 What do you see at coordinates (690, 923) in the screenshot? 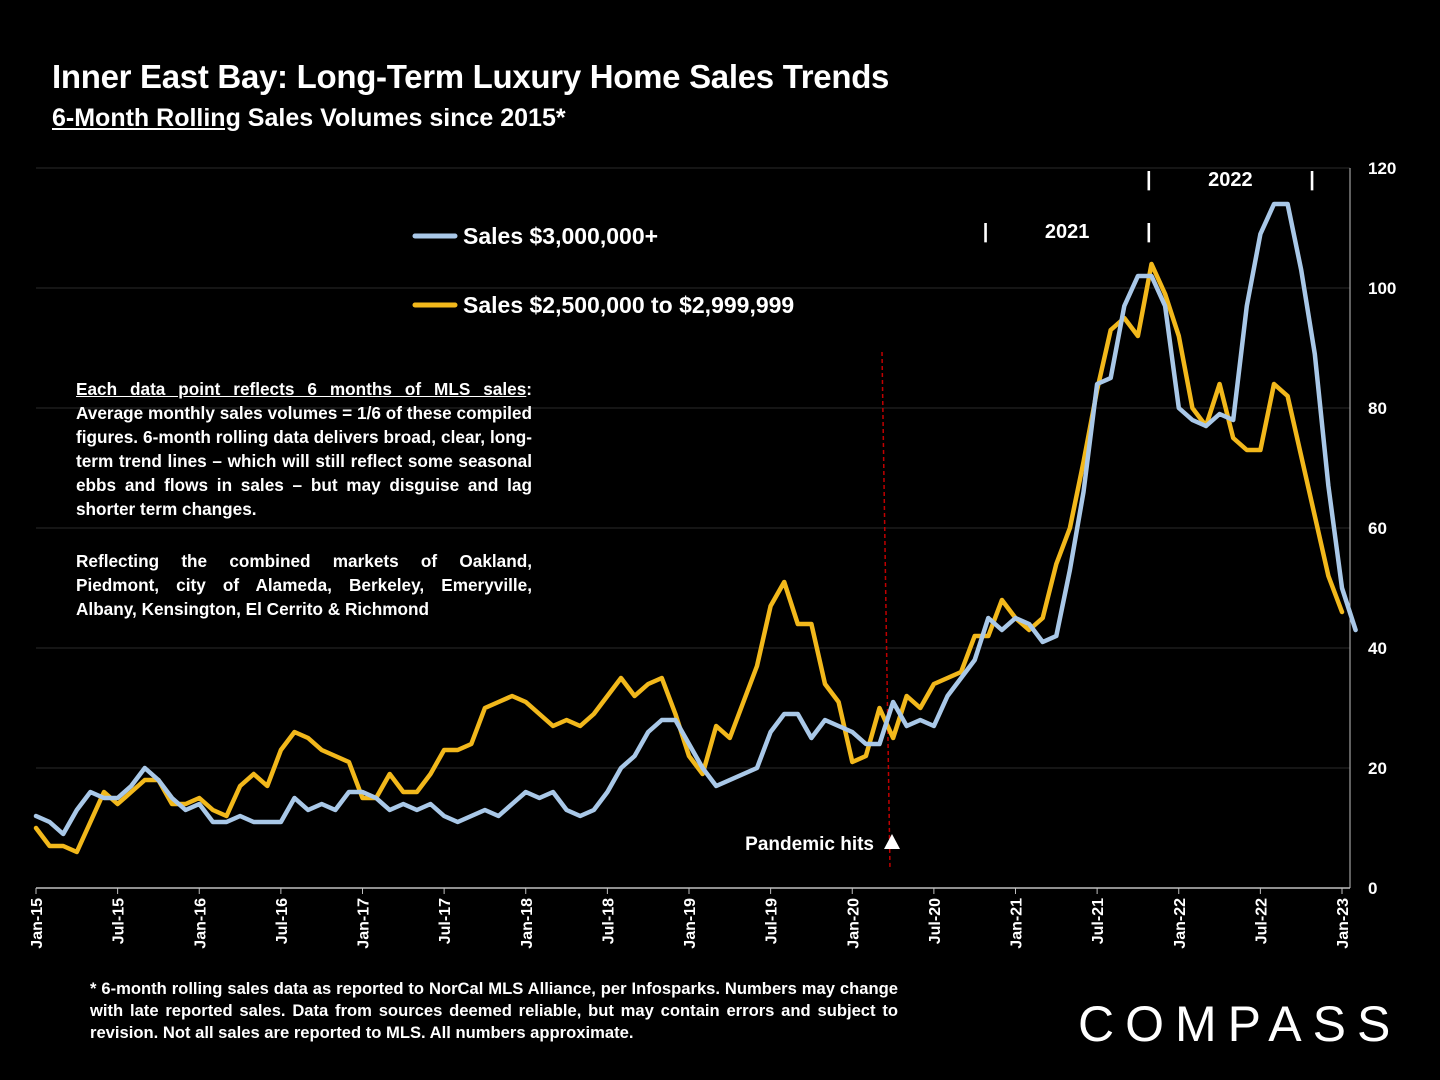
I see `x-tick-label: Jan-19` at bounding box center [690, 923].